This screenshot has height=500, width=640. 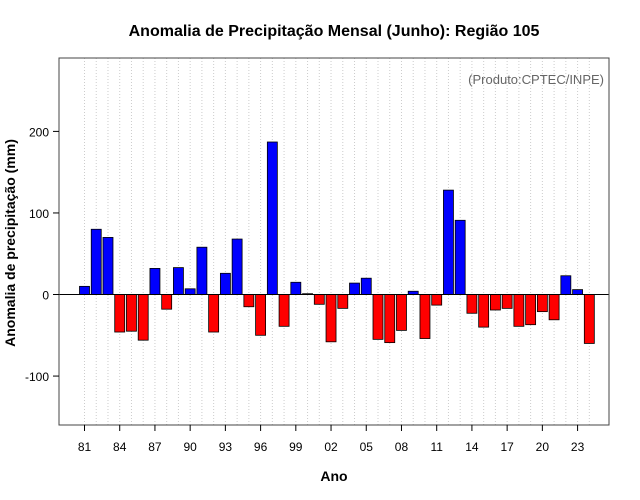 I want to click on bar-2014, so click(x=472, y=304).